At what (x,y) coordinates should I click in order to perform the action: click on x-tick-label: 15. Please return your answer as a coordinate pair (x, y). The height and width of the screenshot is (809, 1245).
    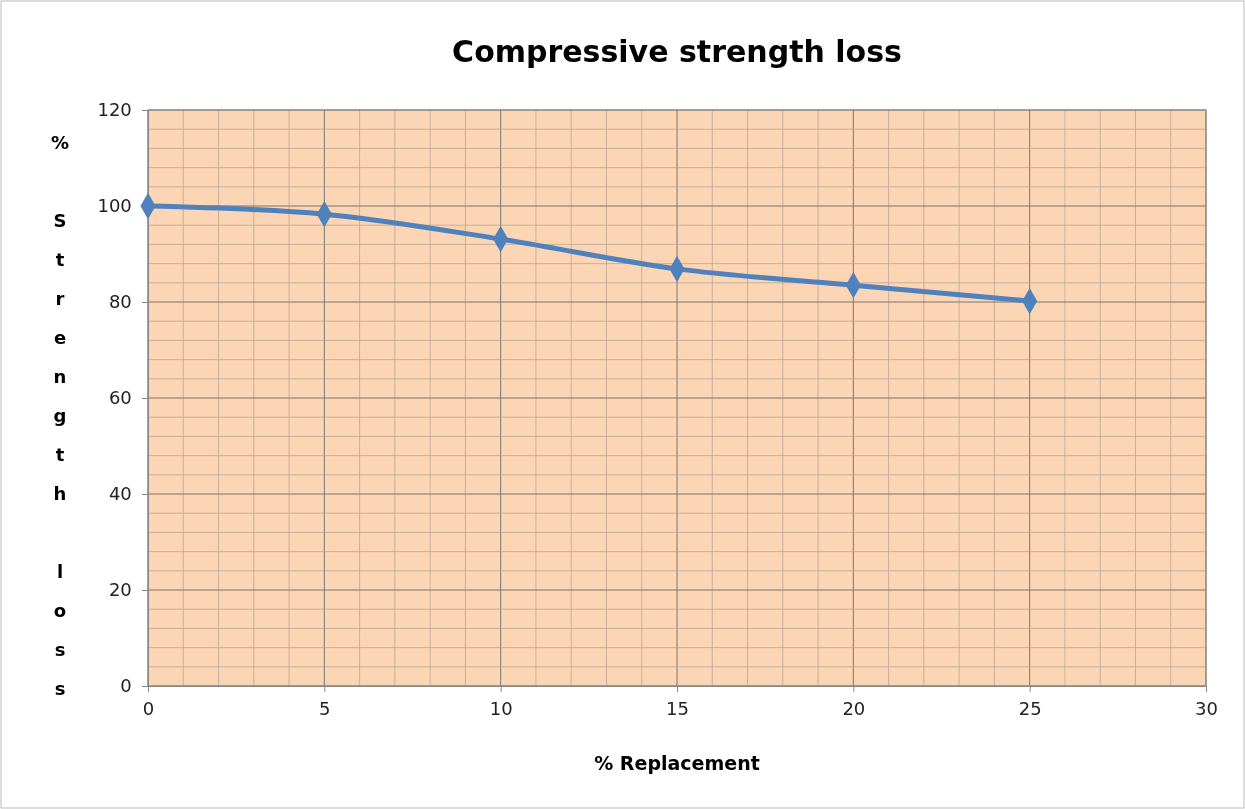
    Looking at the image, I should click on (677, 708).